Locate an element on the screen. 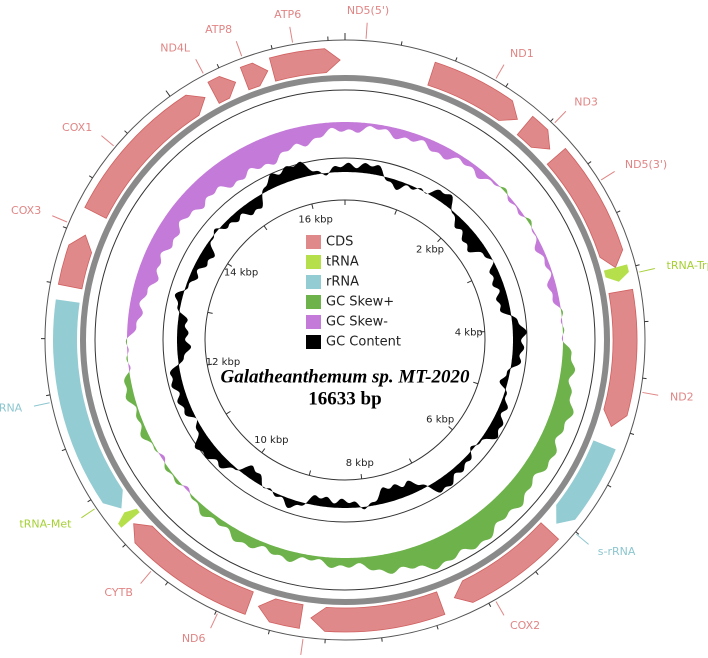 Image resolution: width=708 pixels, height=658 pixels. gene-label: tRNA-Met is located at coordinates (45, 524).